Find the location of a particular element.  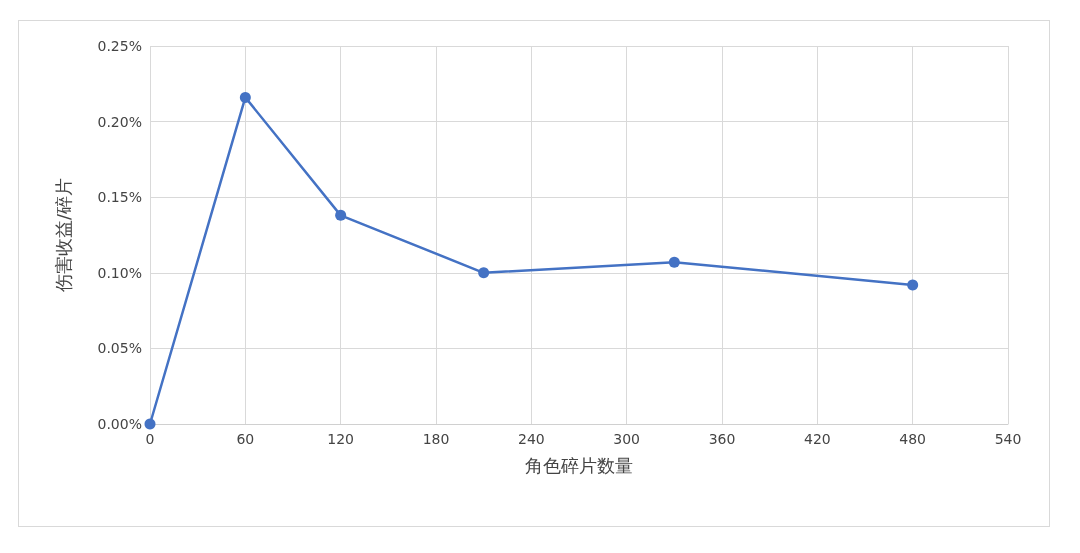

y-tick-label: 0.15% is located at coordinates (119, 197).